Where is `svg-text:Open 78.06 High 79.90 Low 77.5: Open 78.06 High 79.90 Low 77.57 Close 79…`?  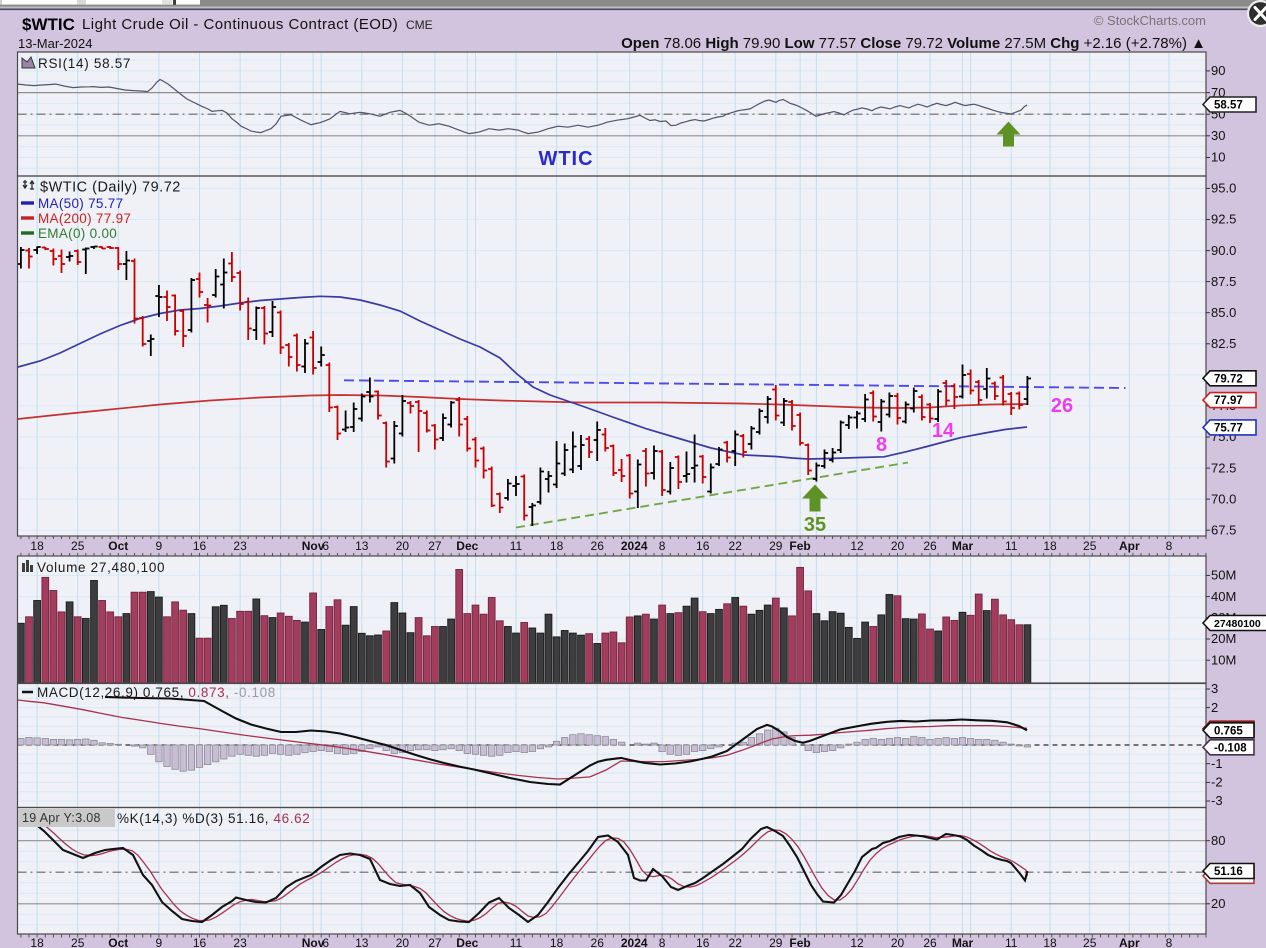 svg-text:Open 78.06 High 79.90 Low 77.5: Open 78.06 High 79.90 Low 77.57 Close 79… is located at coordinates (913, 43).